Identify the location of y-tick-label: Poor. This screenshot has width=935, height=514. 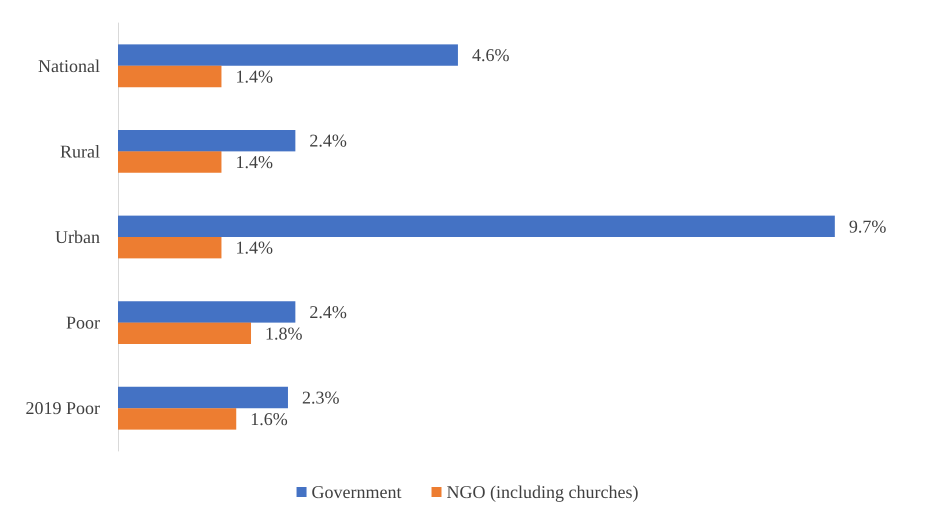
(83, 322).